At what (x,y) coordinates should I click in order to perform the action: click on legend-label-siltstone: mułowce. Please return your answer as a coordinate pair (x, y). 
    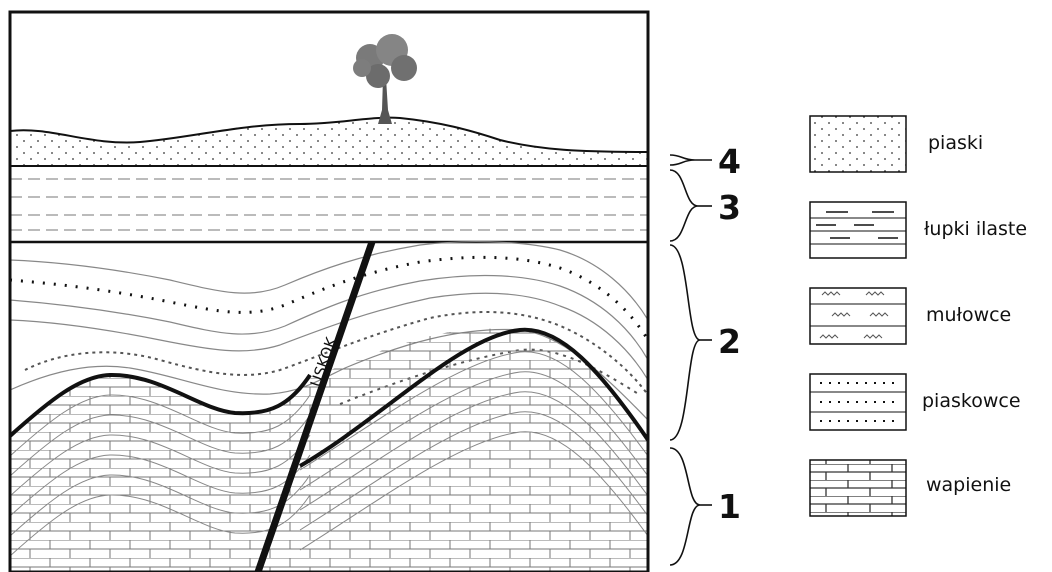
    Looking at the image, I should click on (969, 315).